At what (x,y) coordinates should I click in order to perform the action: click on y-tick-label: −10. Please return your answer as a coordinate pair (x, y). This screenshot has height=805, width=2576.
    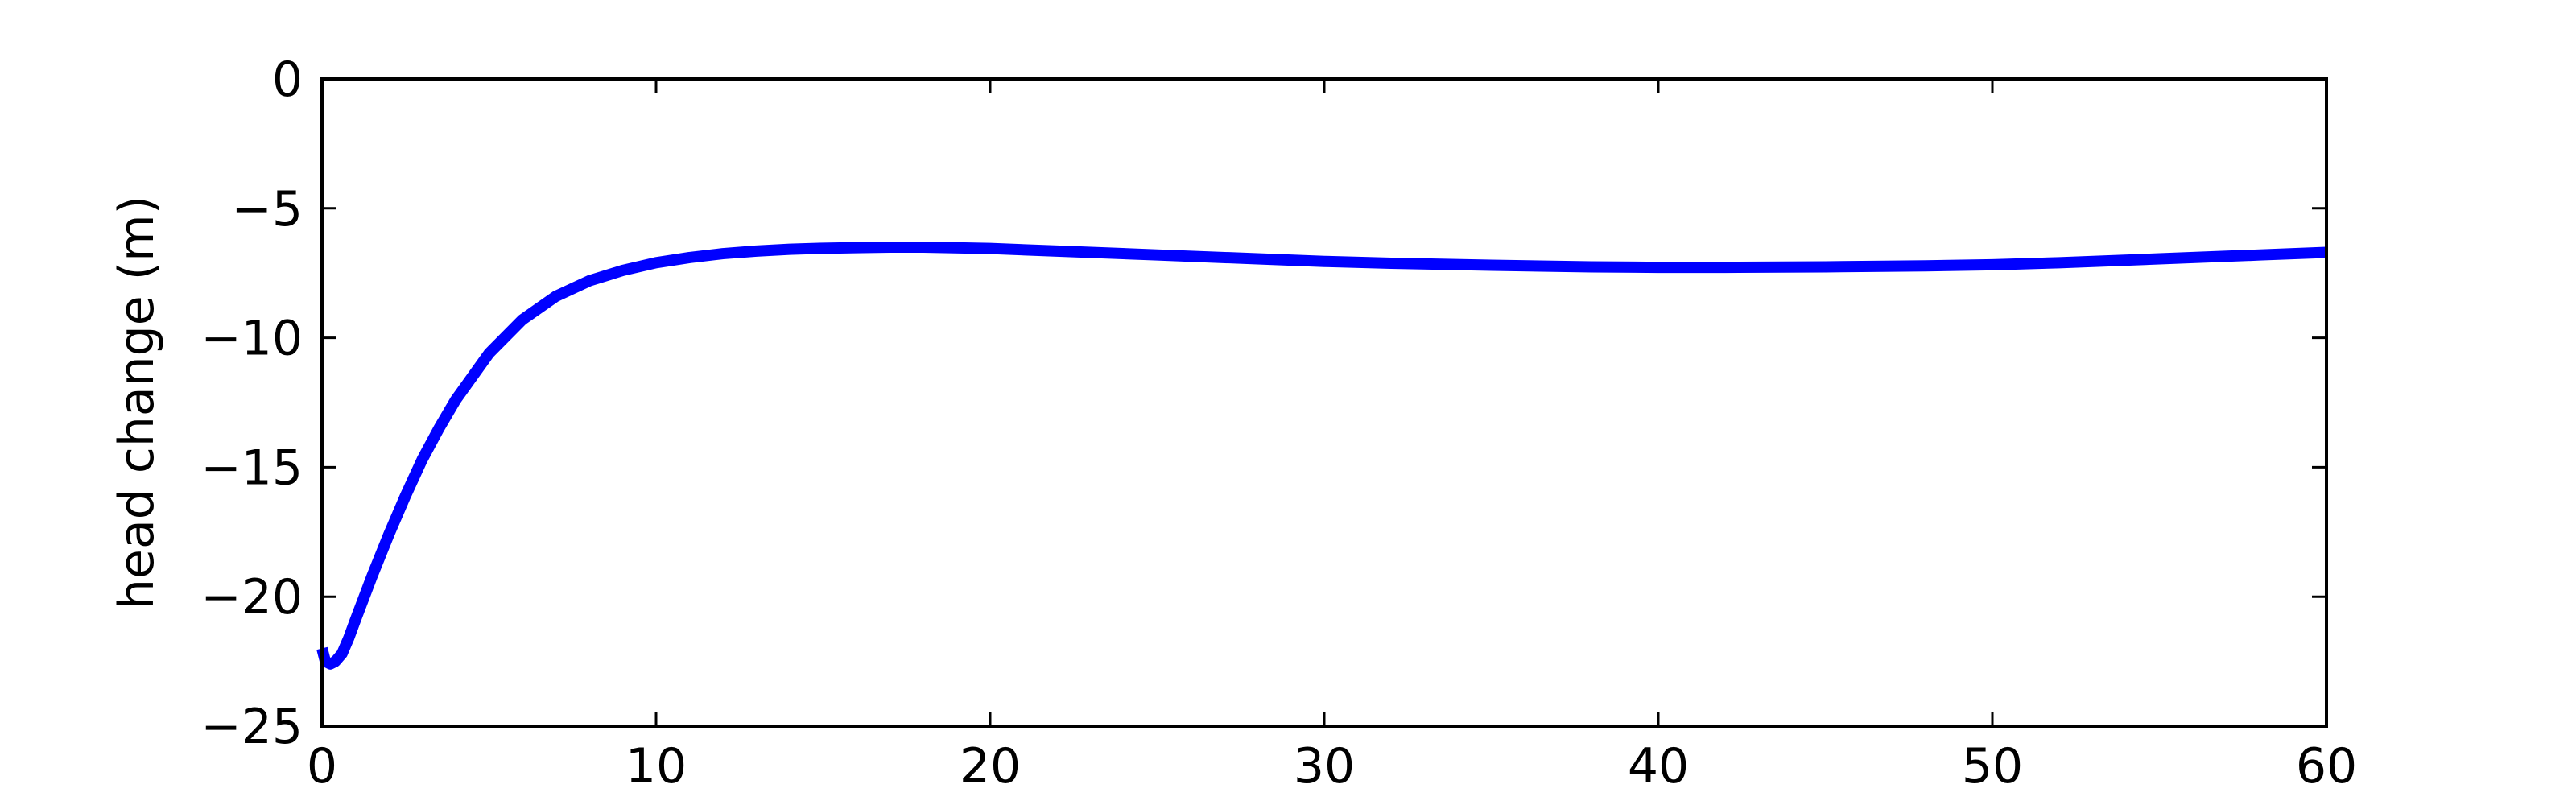
    Looking at the image, I should click on (252, 339).